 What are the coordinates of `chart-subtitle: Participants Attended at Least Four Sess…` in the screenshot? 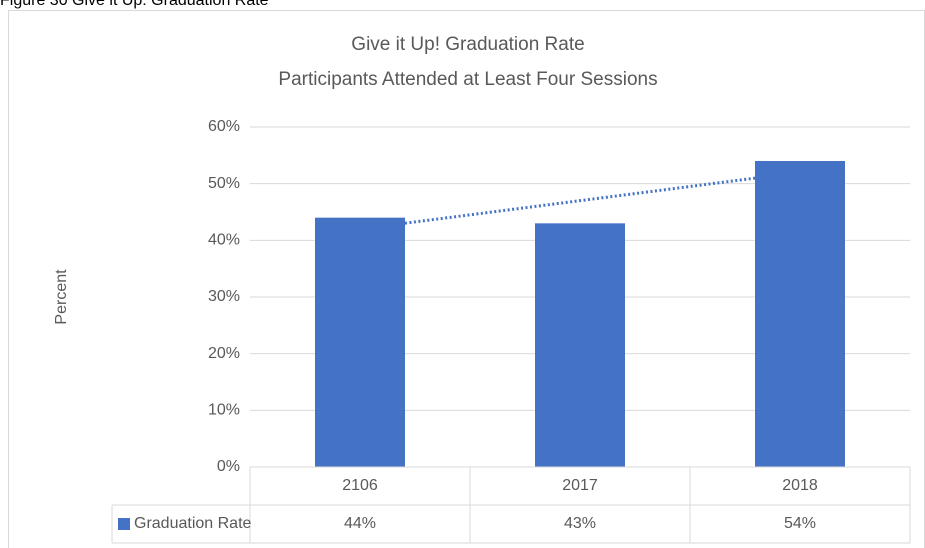 It's located at (467, 79).